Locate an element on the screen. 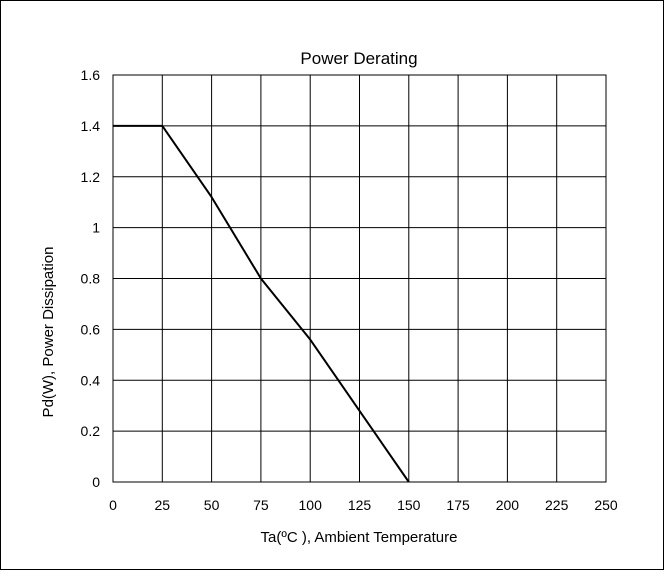 The image size is (664, 574). x-axis-ticks: 0 25 50 75 100 125 150 175 200 225 250 is located at coordinates (363, 505).